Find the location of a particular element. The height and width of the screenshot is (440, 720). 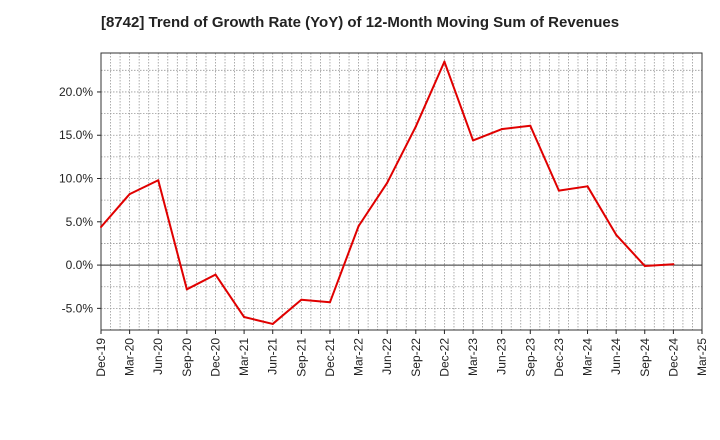

x-tick-label: Dec-24 is located at coordinates (673, 357).